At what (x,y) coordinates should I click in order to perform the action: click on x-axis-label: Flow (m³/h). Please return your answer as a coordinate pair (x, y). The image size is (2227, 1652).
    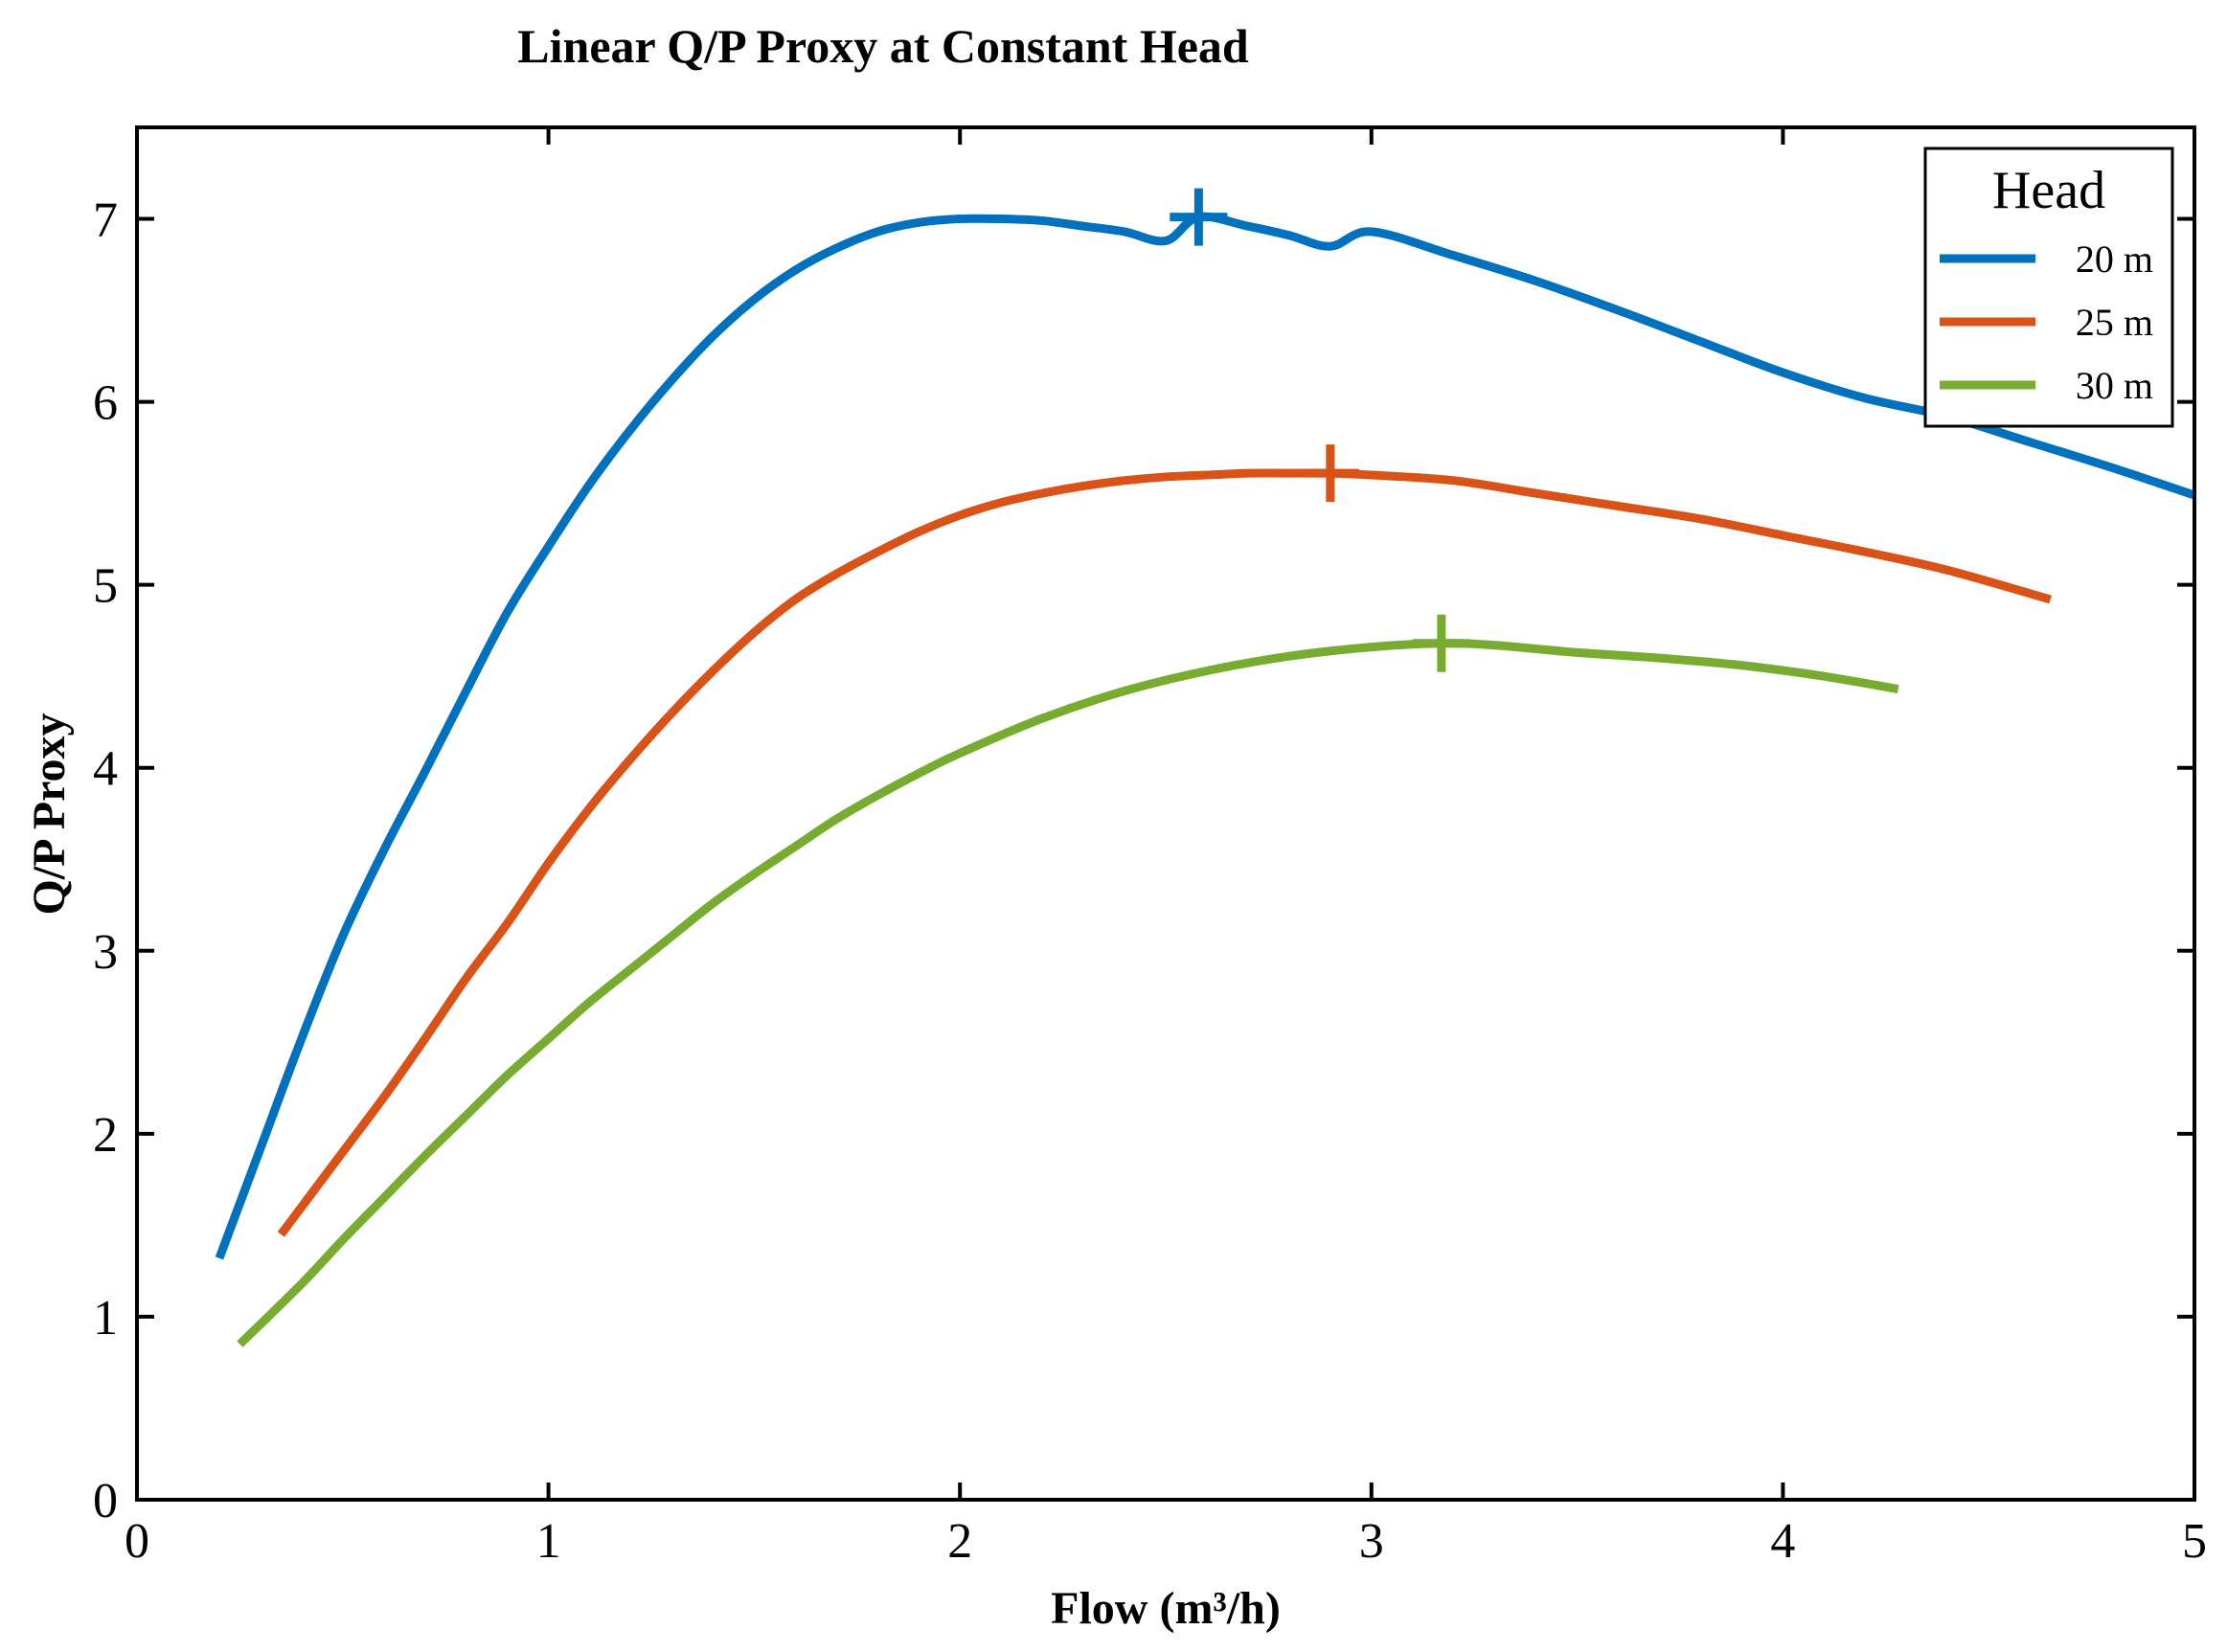
    Looking at the image, I should click on (1166, 1609).